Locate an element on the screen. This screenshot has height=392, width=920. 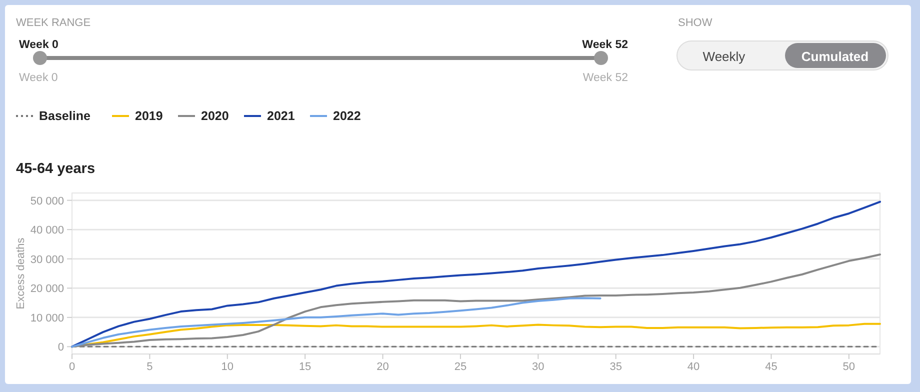
legend-label: 2022 is located at coordinates (347, 116).